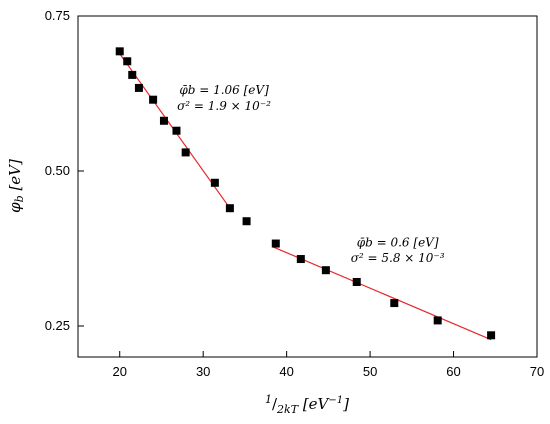 Image resolution: width=550 pixels, height=424 pixels. Describe the element at coordinates (398, 243) in the screenshot. I see `fit-annotation-mean: φ̄b = 0.6 [eV]` at that location.